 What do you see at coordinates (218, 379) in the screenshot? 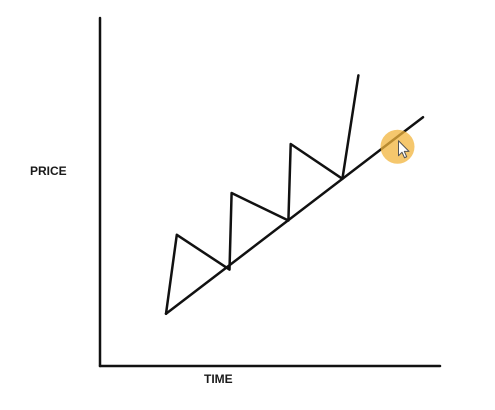
I see `x-axis-label: TIME` at bounding box center [218, 379].